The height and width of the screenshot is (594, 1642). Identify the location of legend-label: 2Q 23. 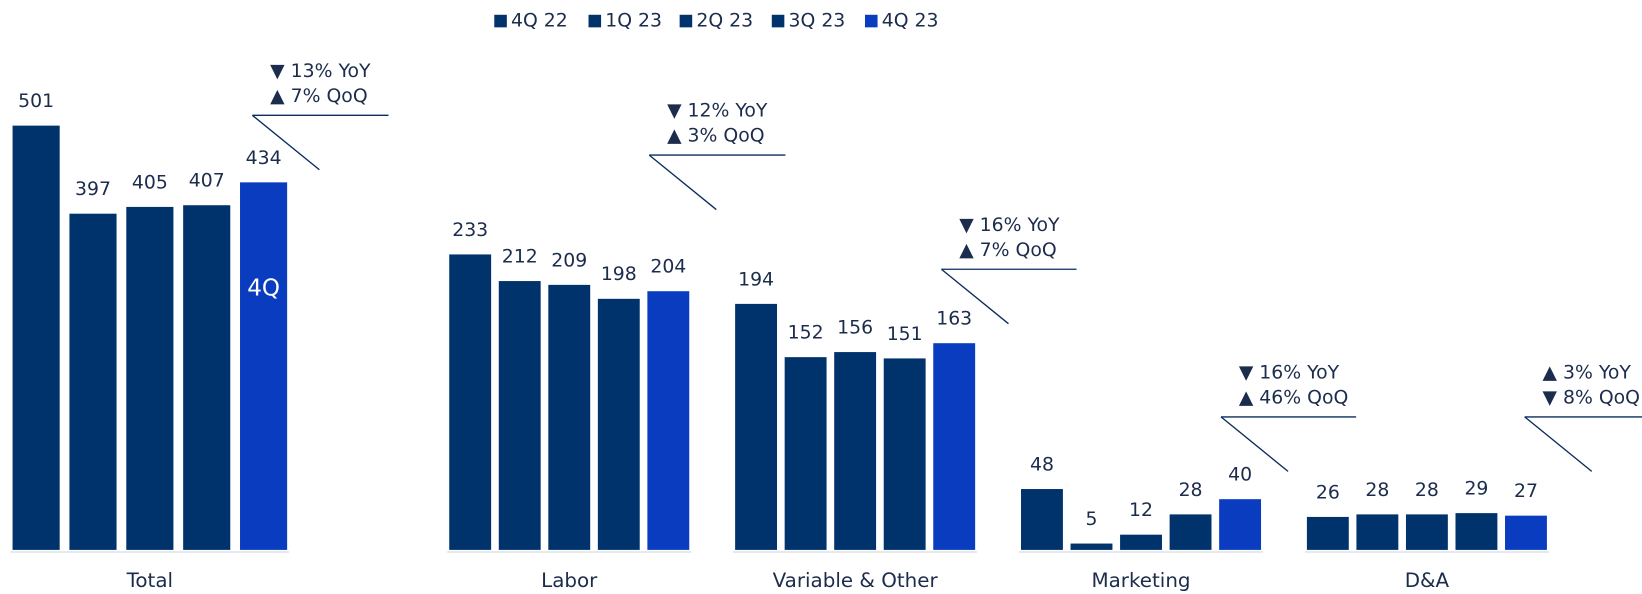
(724, 21).